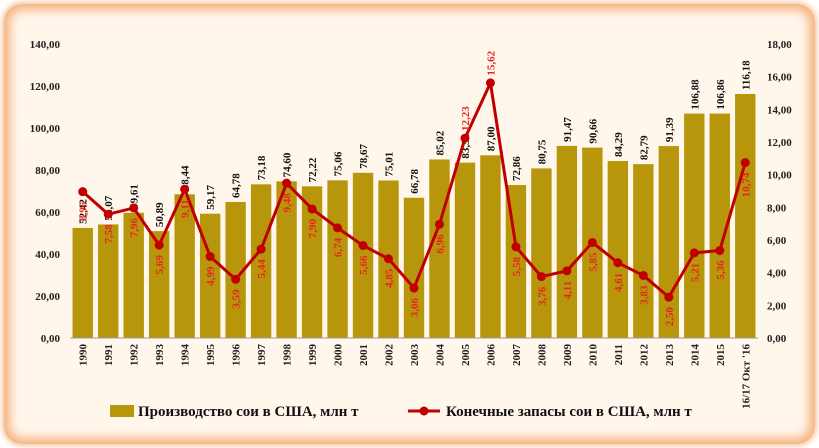 The width and height of the screenshot is (819, 448). I want to click on right-tick-label: 0,00, so click(777, 339).